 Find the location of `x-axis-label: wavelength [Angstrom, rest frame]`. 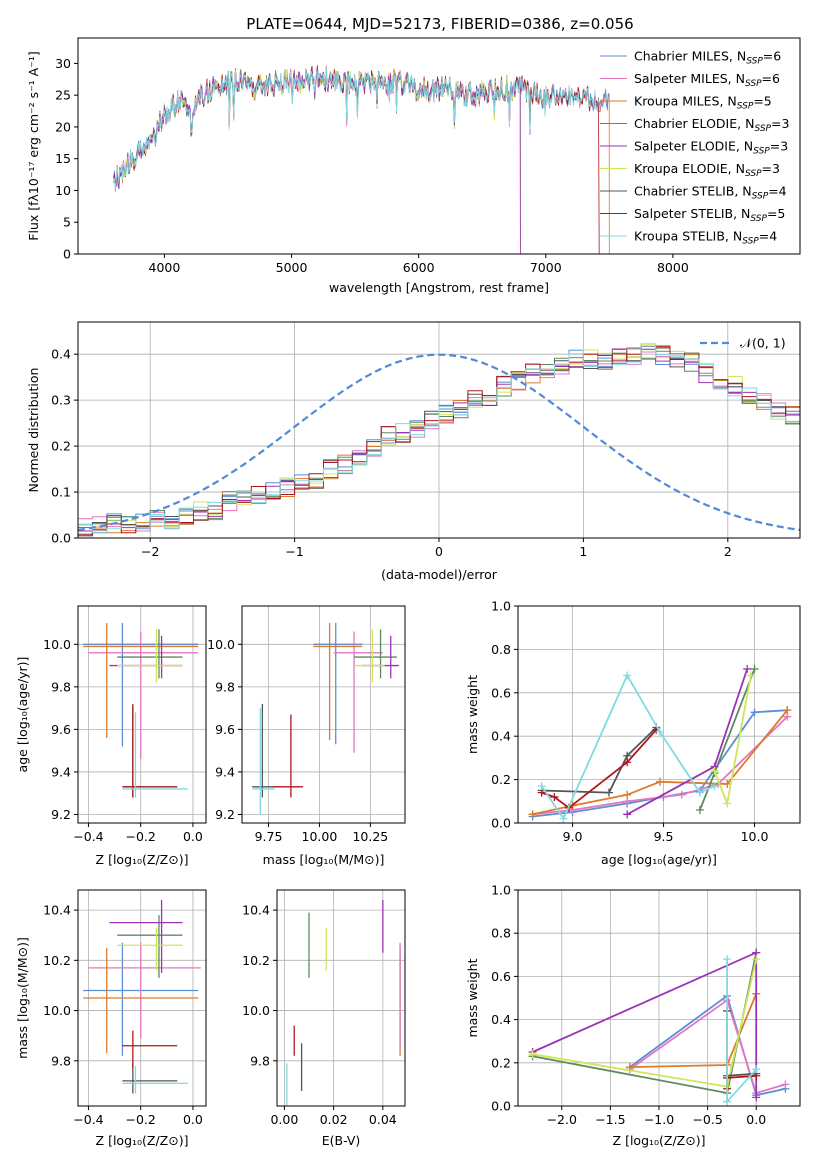

x-axis-label: wavelength [Angstrom, rest frame] is located at coordinates (439, 287).